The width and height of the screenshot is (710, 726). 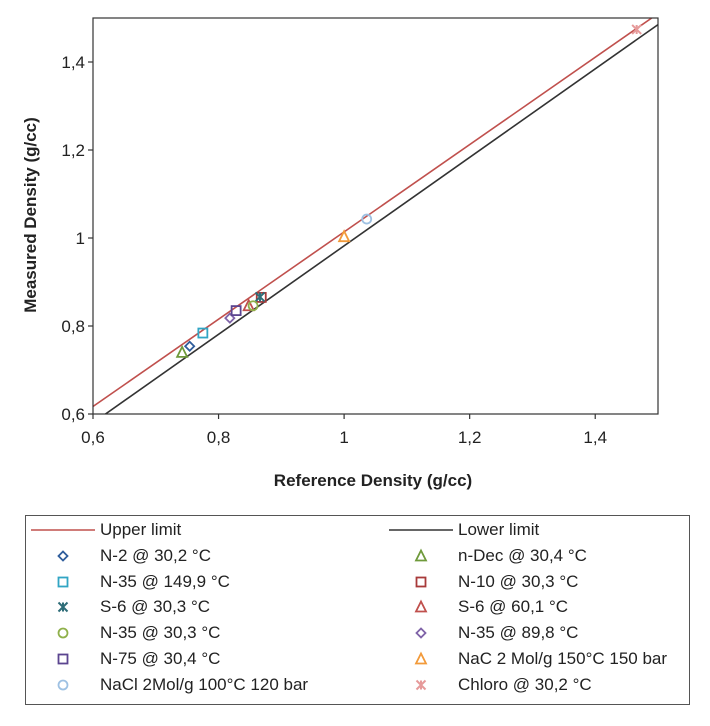 I want to click on legend-item: N-10 @ 30,3 °C, so click(x=482, y=582).